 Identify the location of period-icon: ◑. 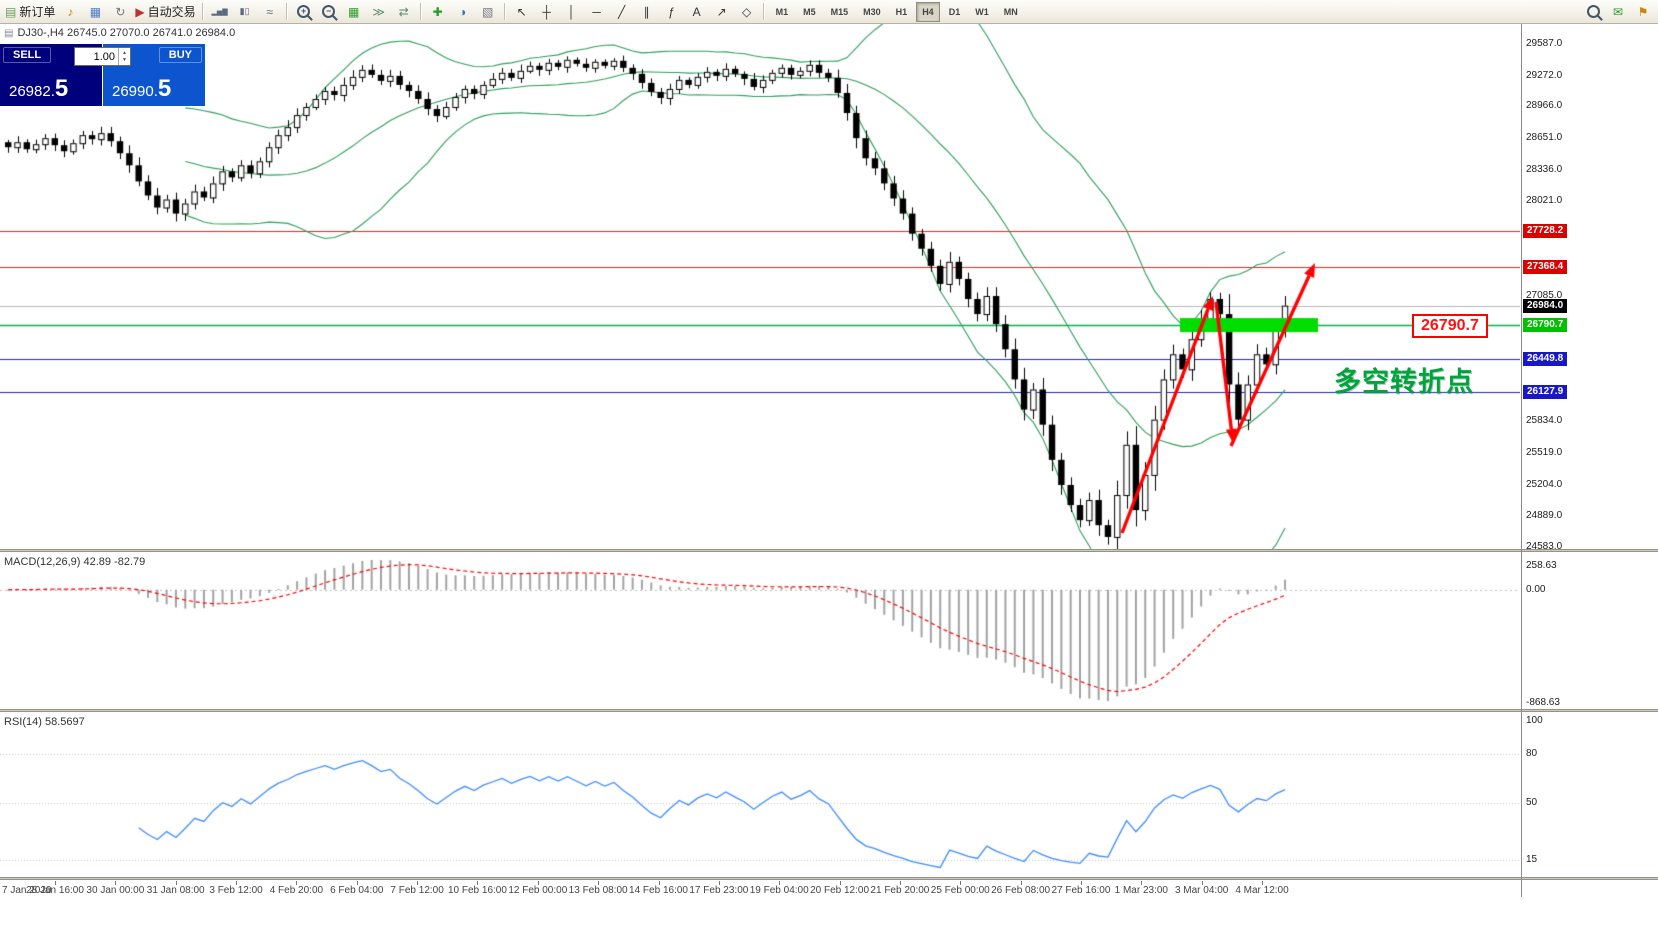
(463, 12).